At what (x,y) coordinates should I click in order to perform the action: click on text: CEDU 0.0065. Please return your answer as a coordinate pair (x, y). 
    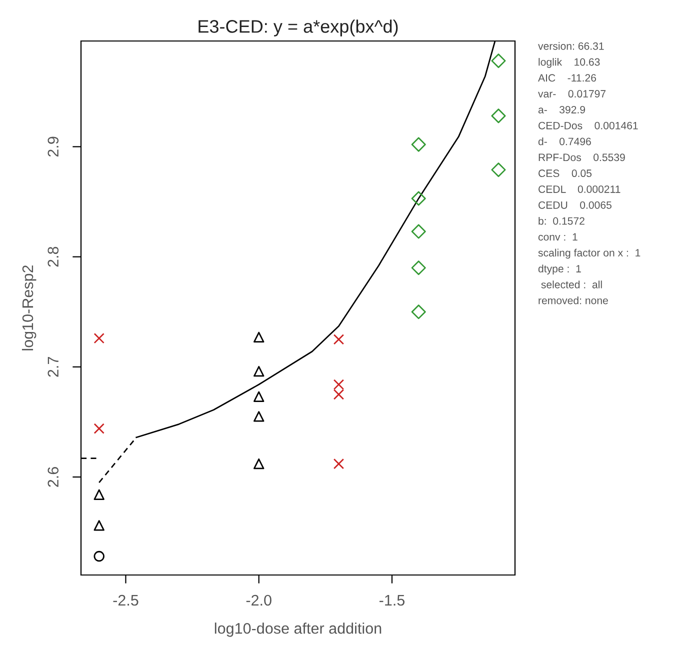
    Looking at the image, I should click on (575, 205).